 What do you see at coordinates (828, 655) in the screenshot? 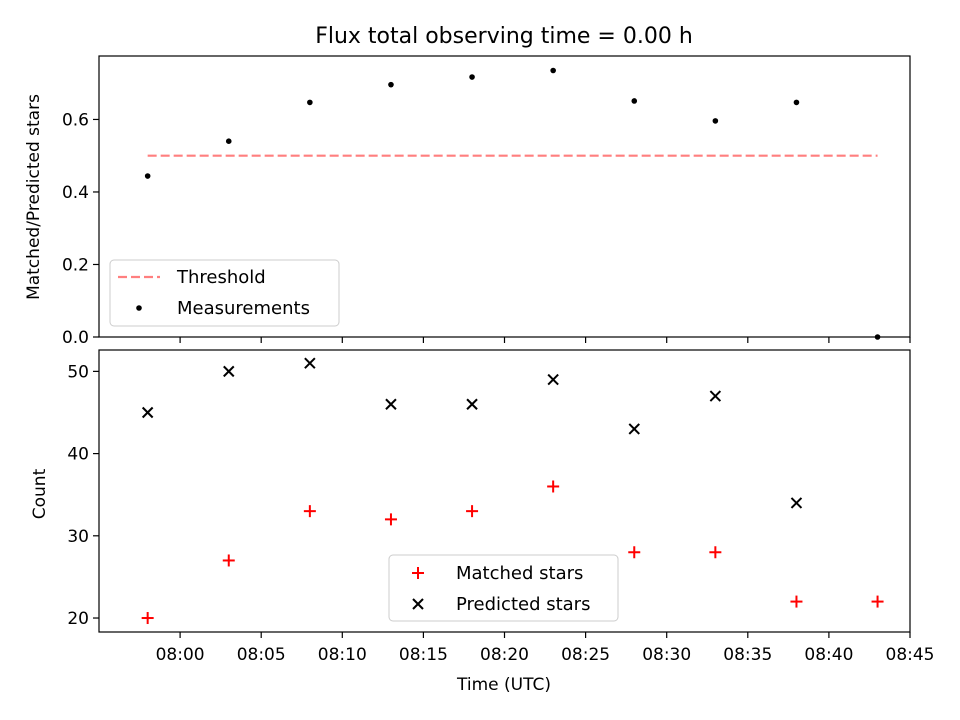
I see `bottom-x-tick-label: 08:40` at bounding box center [828, 655].